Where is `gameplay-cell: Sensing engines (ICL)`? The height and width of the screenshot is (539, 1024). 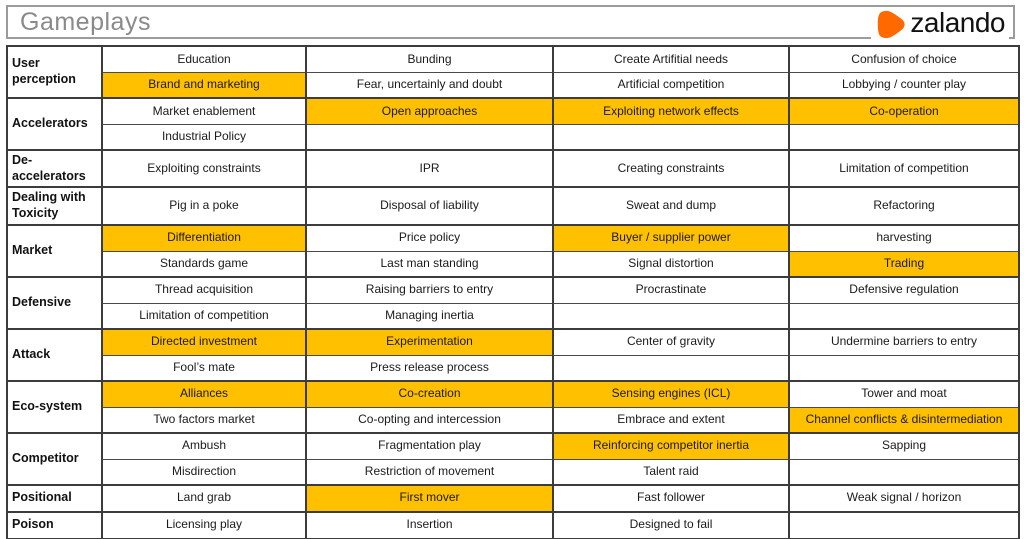 gameplay-cell: Sensing engines (ICL) is located at coordinates (670, 394).